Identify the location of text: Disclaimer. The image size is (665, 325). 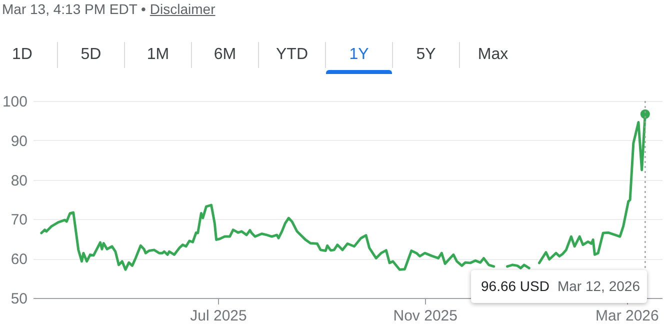
(183, 9).